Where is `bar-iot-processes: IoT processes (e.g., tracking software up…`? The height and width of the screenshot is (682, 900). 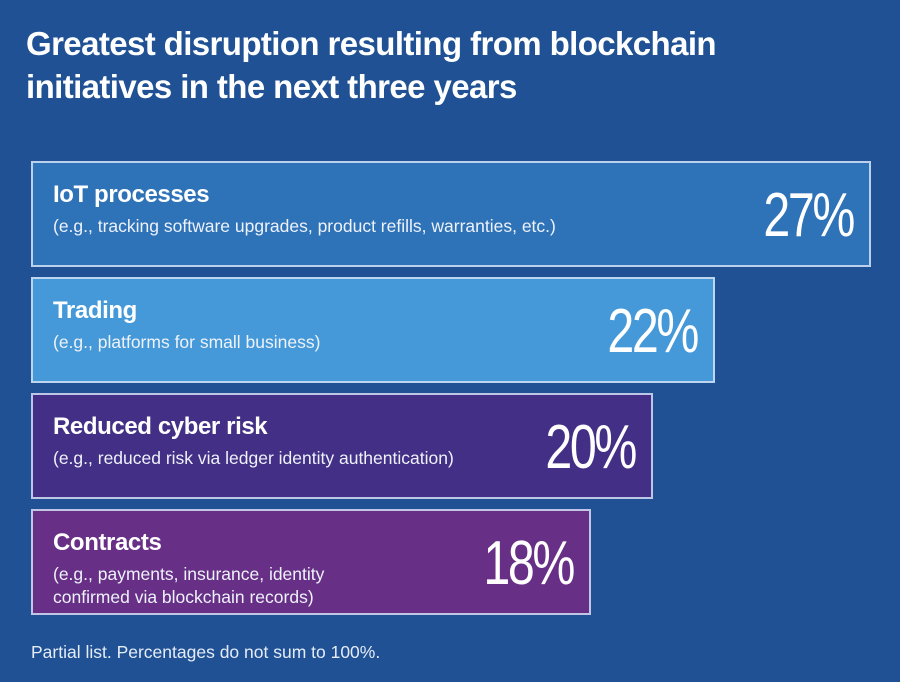
bar-iot-processes: IoT processes (e.g., tracking software up… is located at coordinates (451, 214).